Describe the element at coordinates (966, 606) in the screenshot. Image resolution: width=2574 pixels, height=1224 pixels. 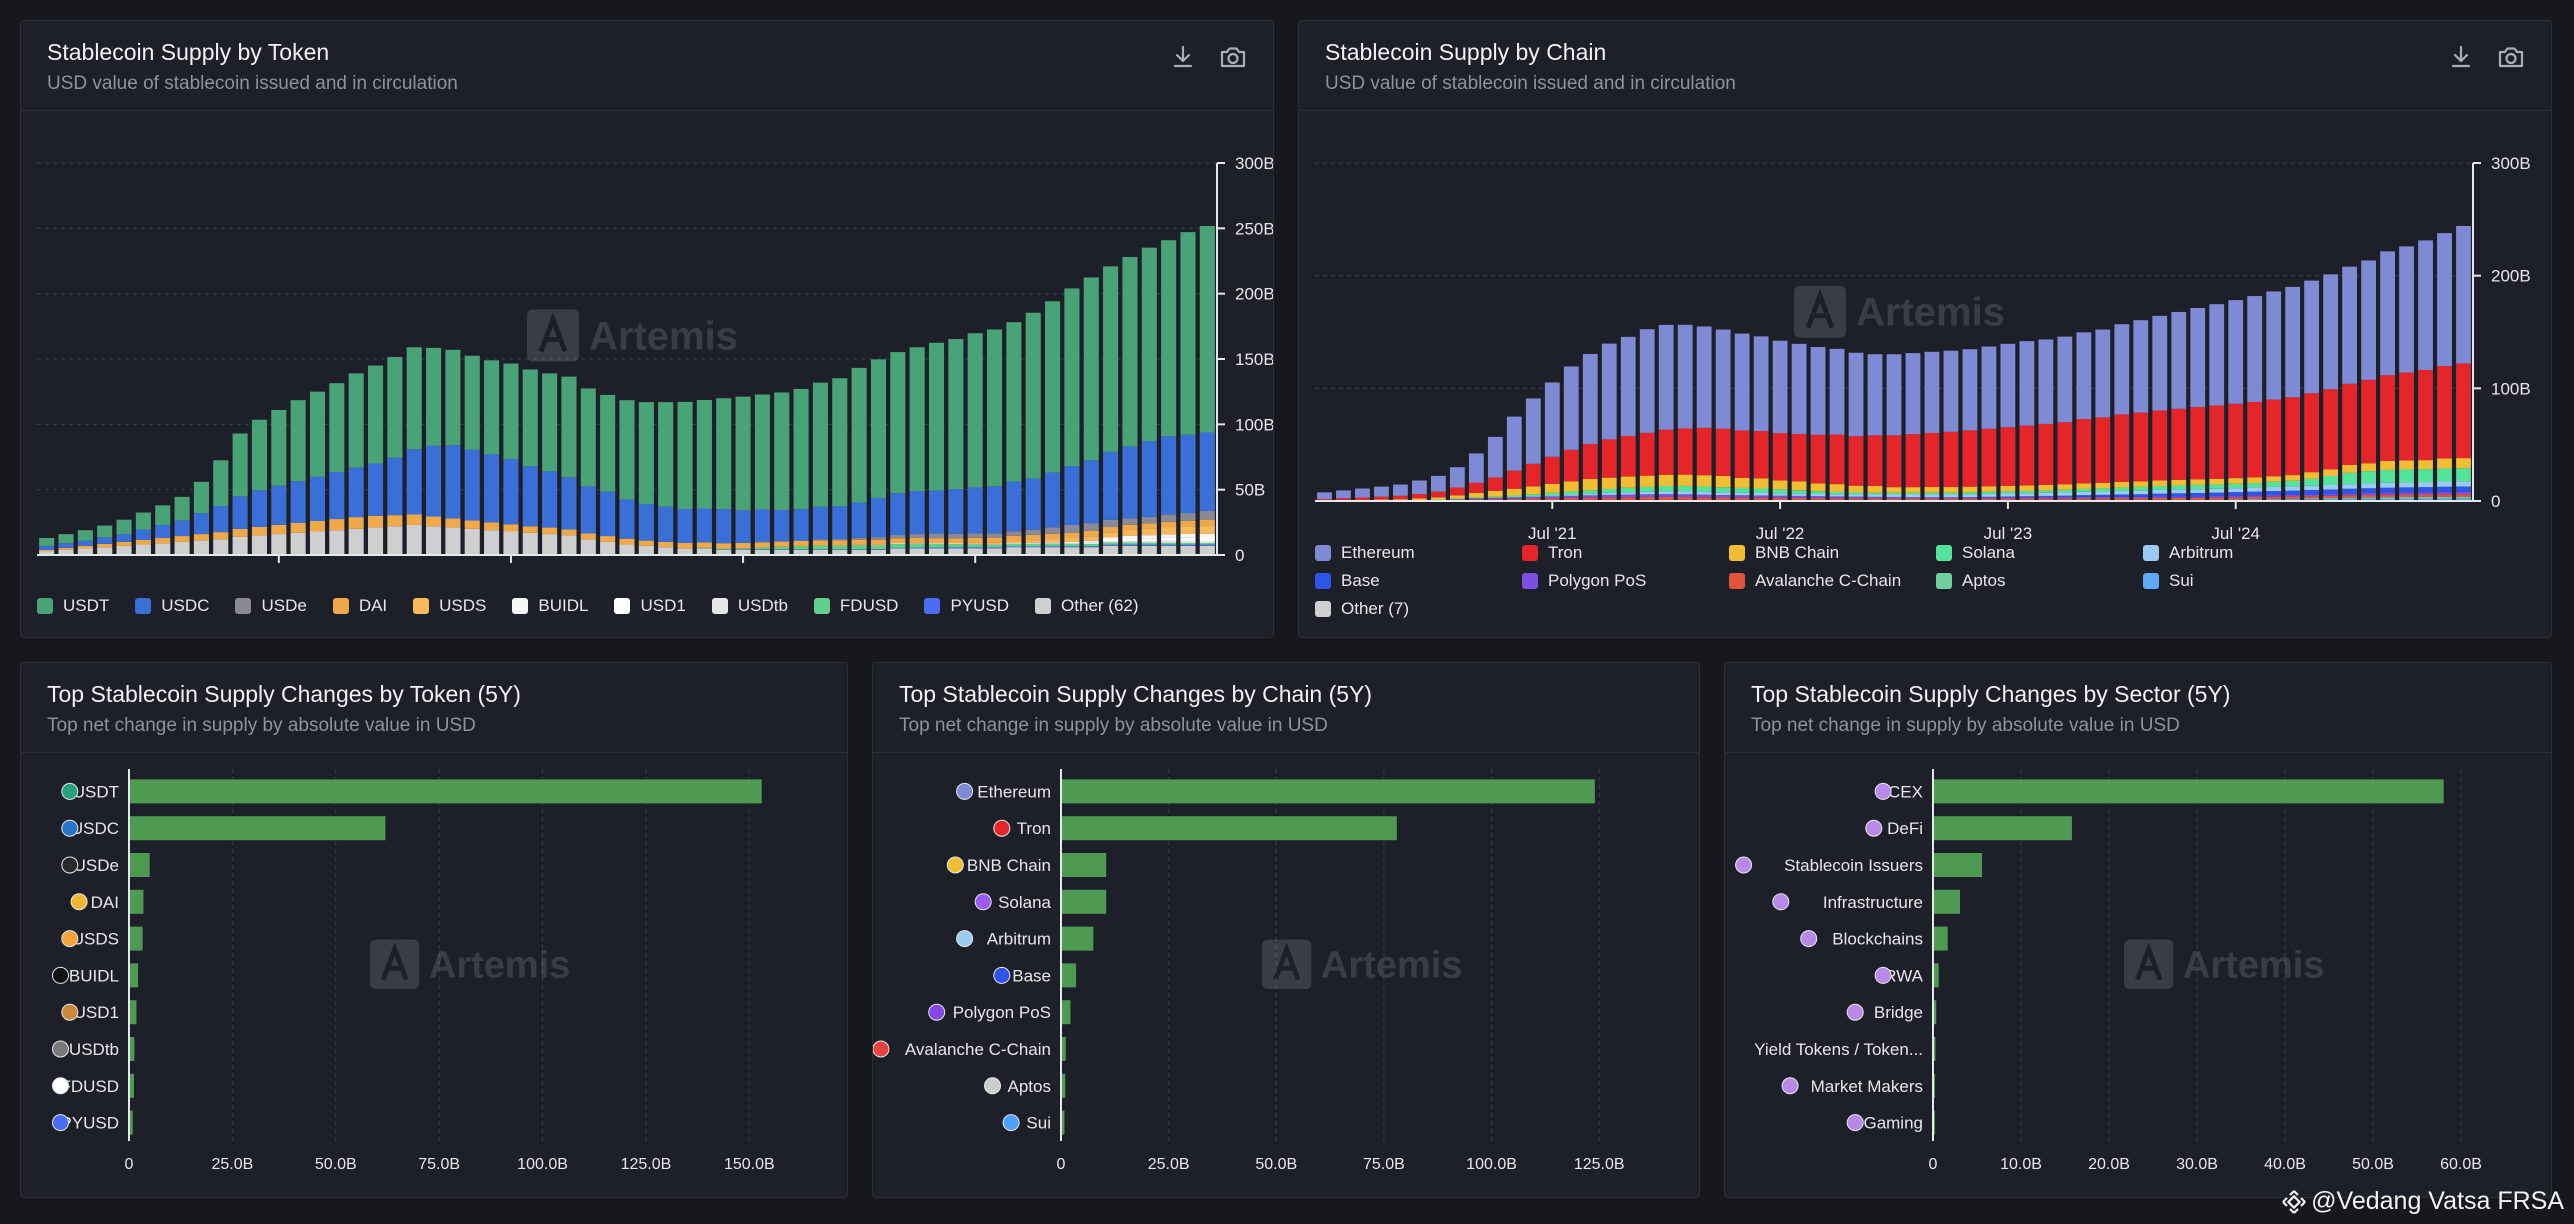
I see `legend-item-pyusd: PYUSD` at that location.